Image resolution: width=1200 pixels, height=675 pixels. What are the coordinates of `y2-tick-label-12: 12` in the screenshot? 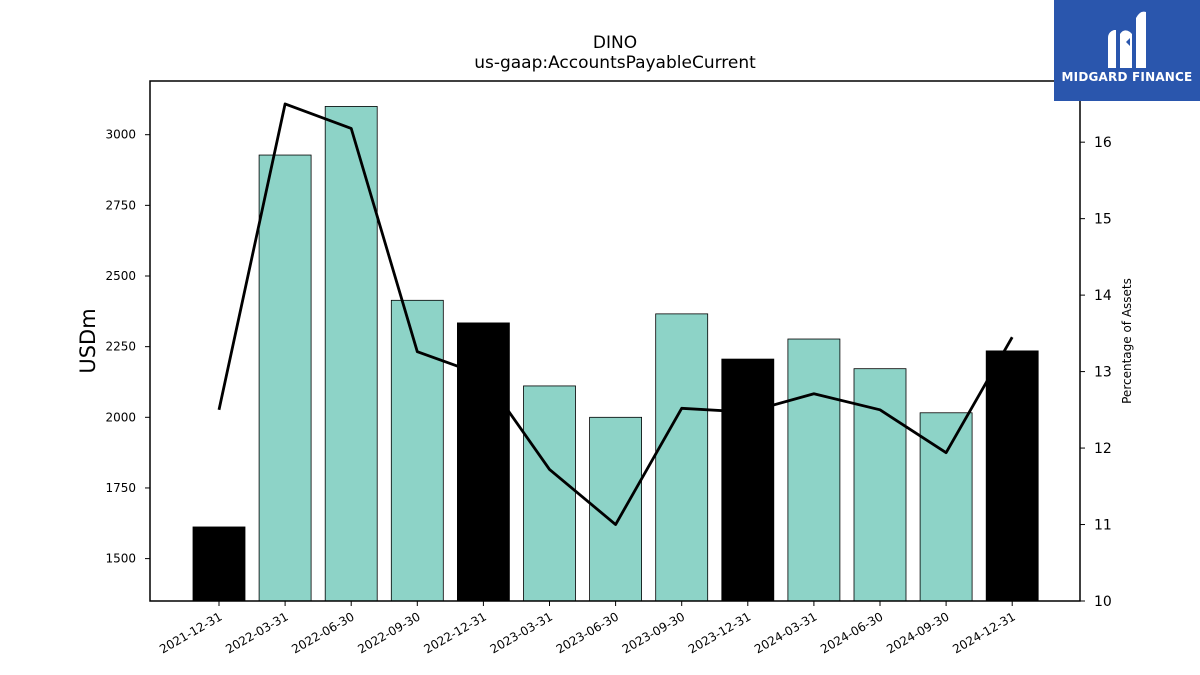 It's located at (1103, 449).